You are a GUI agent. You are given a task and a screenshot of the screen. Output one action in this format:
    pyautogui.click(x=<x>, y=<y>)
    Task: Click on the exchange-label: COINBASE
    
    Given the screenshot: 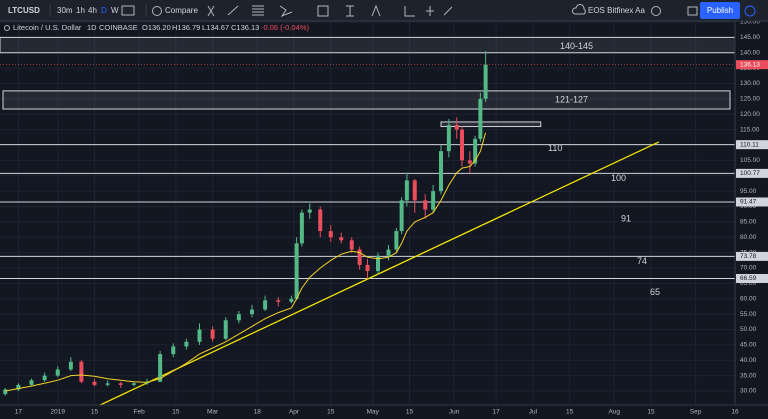 What is the action you would take?
    pyautogui.click(x=118, y=27)
    